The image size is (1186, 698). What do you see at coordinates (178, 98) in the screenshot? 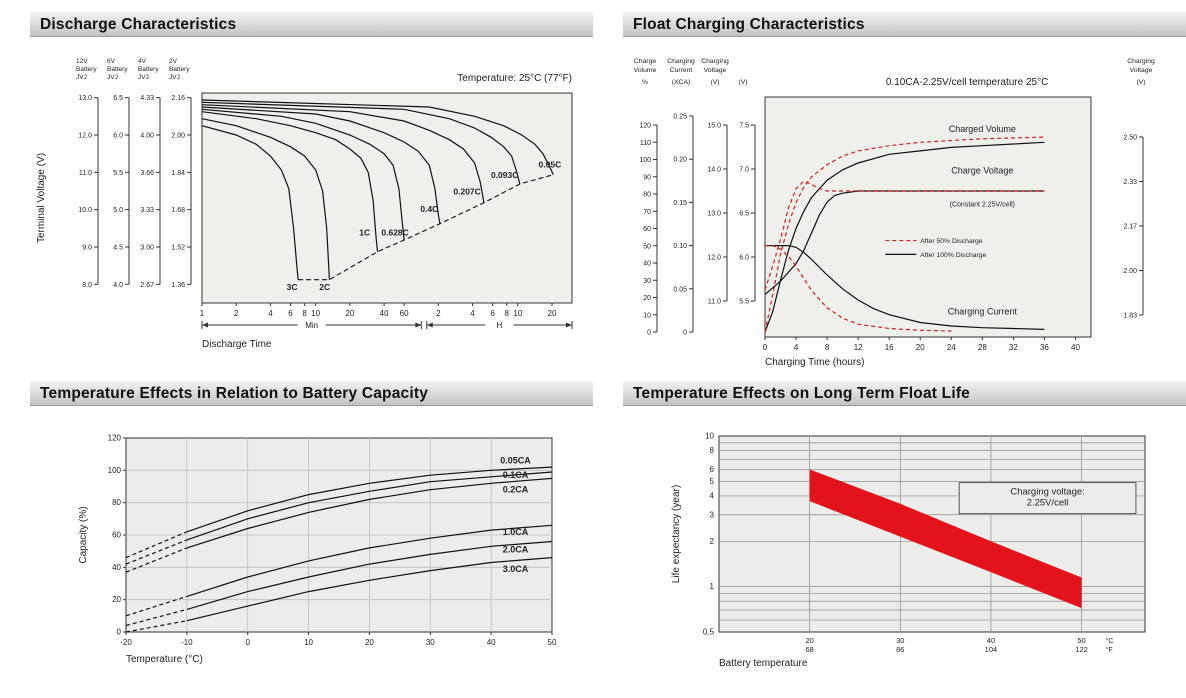
I see `voltage-tick-label: 2.16` at bounding box center [178, 98].